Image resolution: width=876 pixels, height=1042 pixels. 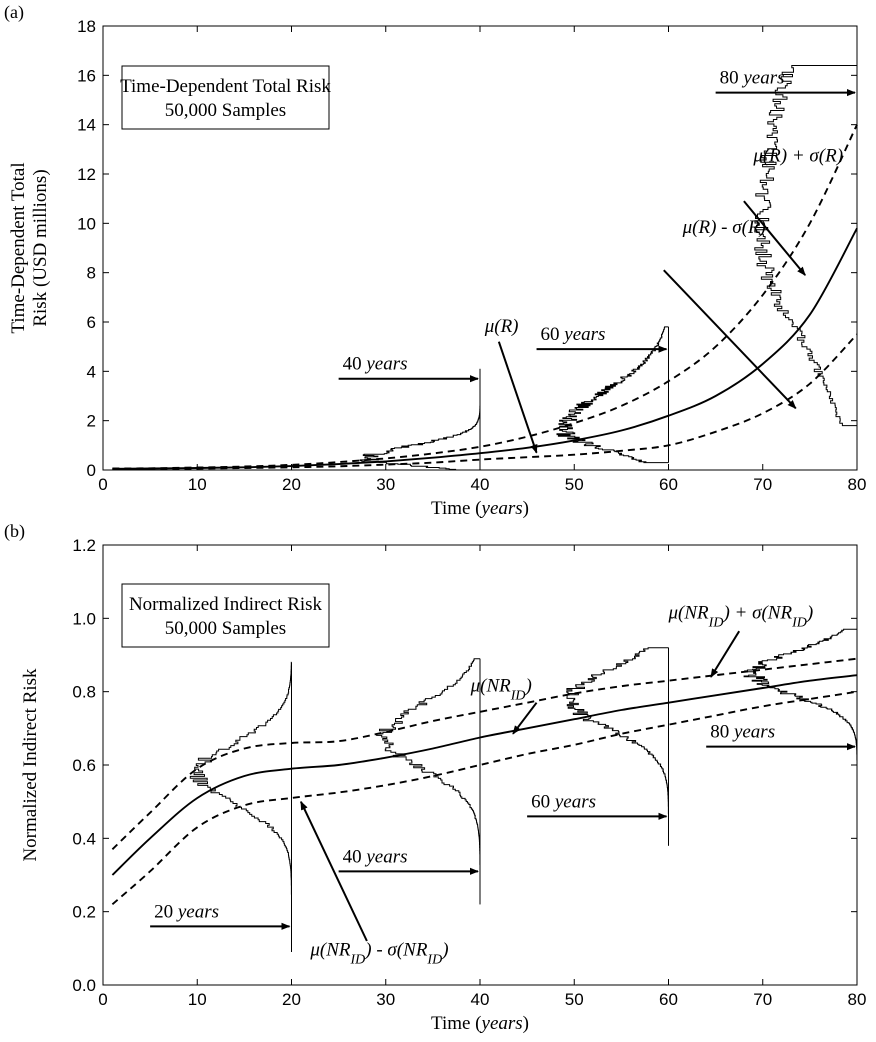 I want to click on y-tick-label: 4, so click(x=91, y=371).